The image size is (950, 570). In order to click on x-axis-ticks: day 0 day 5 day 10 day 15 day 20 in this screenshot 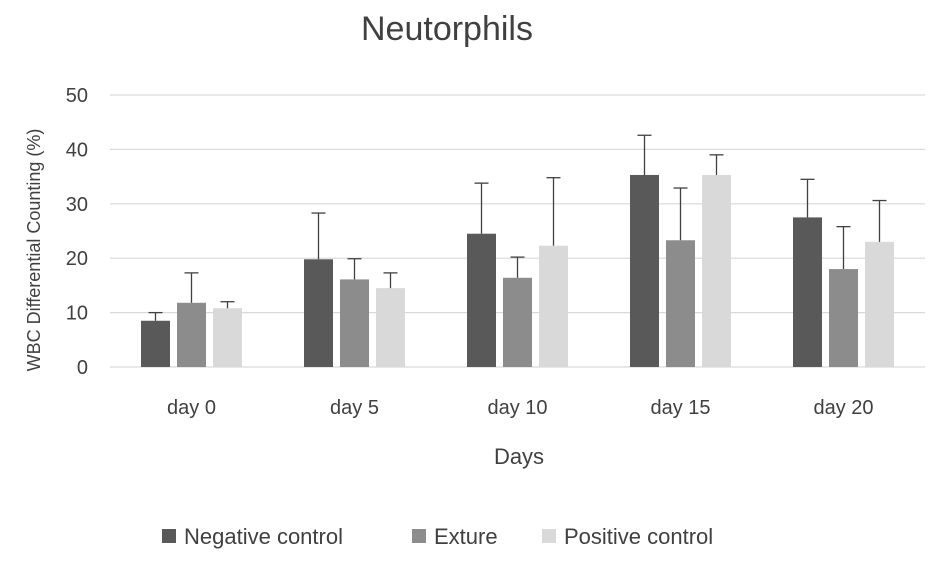, I will do `click(520, 408)`.